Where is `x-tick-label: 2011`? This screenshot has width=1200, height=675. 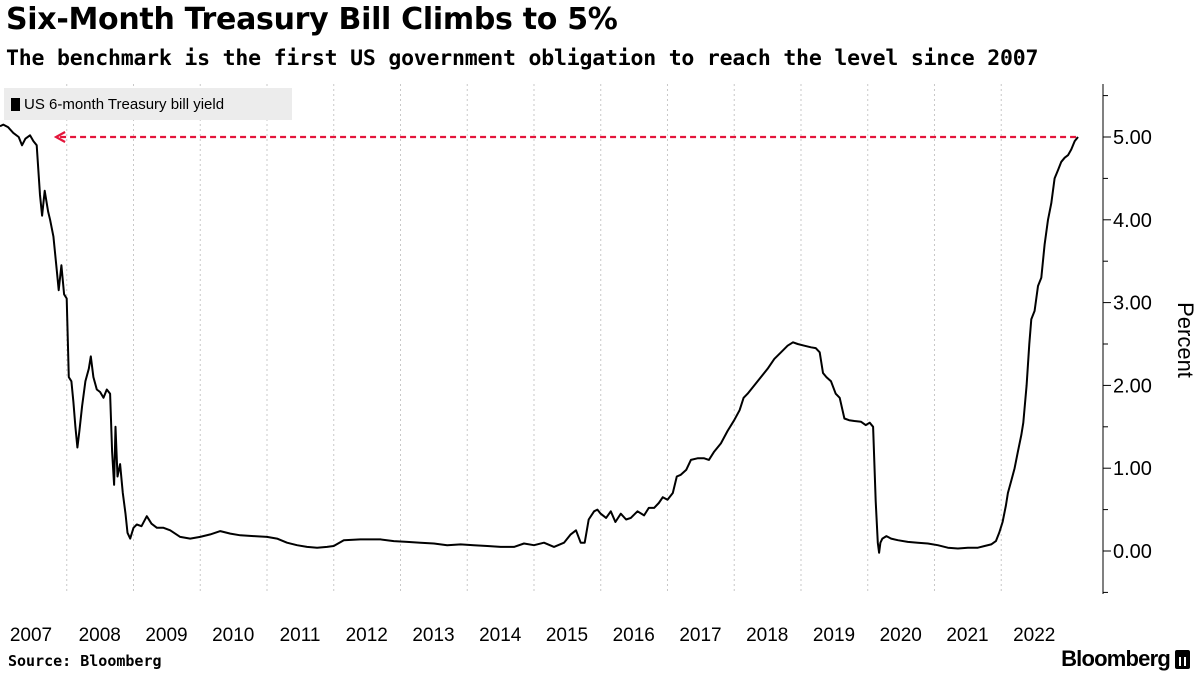
x-tick-label: 2011 is located at coordinates (300, 635).